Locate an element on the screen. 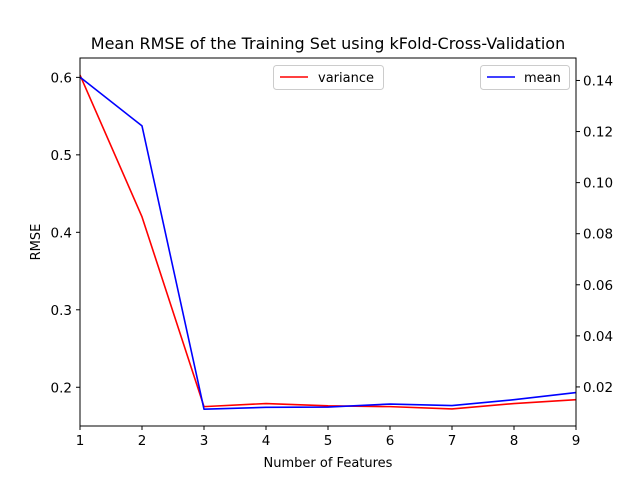 The height and width of the screenshot is (480, 640). y-right-tick-label-1: 0.04 is located at coordinates (598, 337).